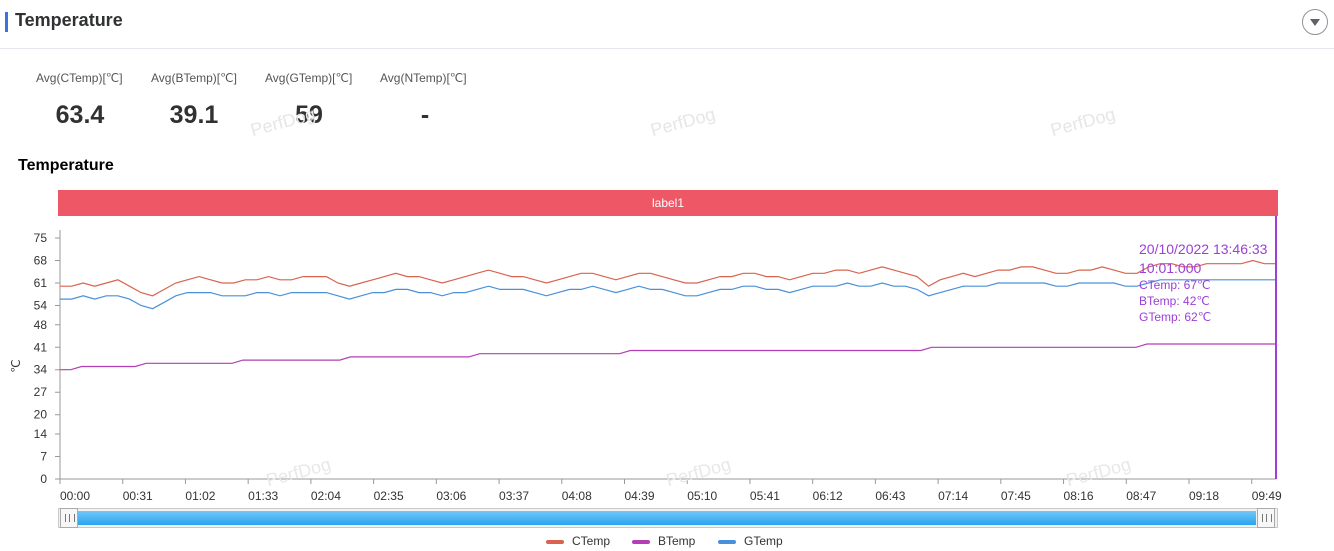  Describe the element at coordinates (451, 496) in the screenshot. I see `x-tick-label: 03:06` at that location.